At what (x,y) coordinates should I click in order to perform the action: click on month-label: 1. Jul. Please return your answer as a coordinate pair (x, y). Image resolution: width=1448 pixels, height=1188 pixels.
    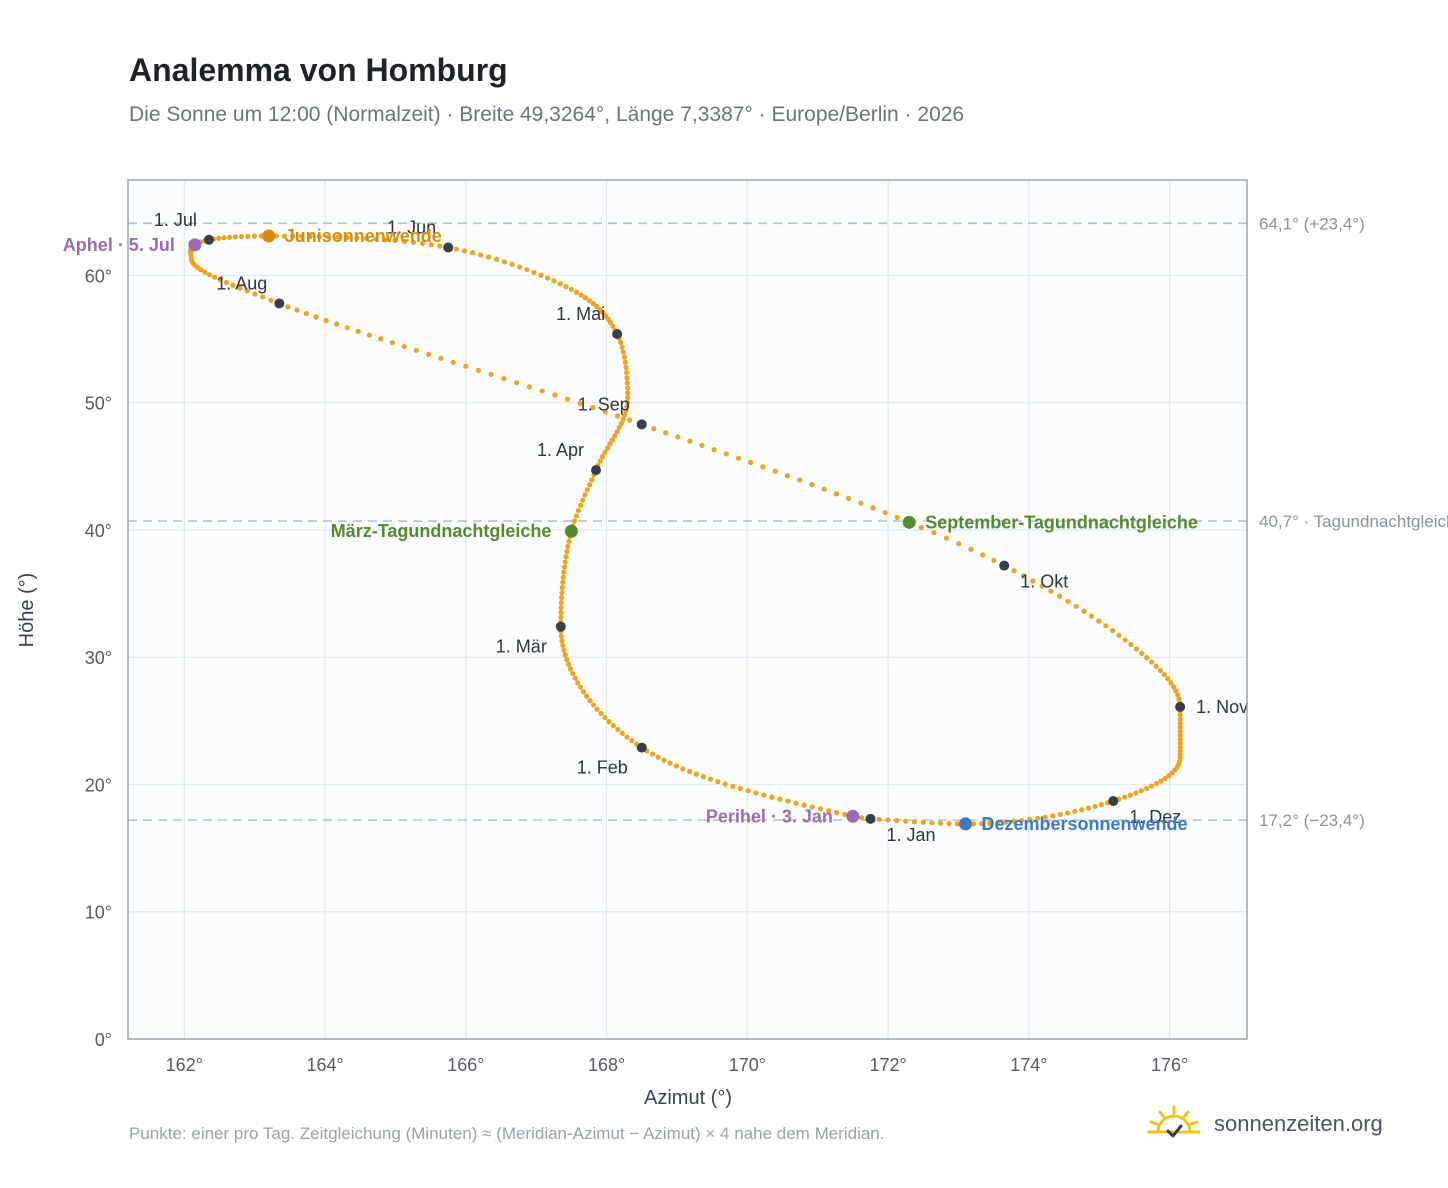
    Looking at the image, I should click on (175, 220).